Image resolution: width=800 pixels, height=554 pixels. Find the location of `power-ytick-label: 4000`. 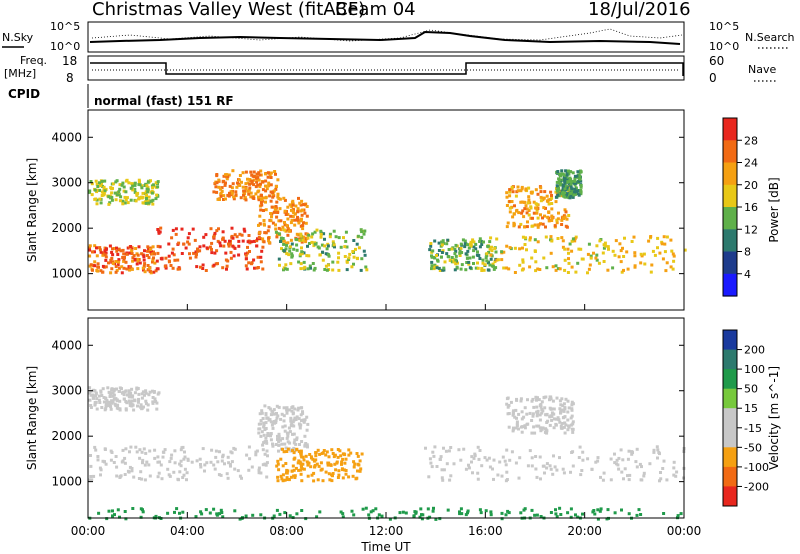

power-ytick-label: 4000 is located at coordinates (66, 137).